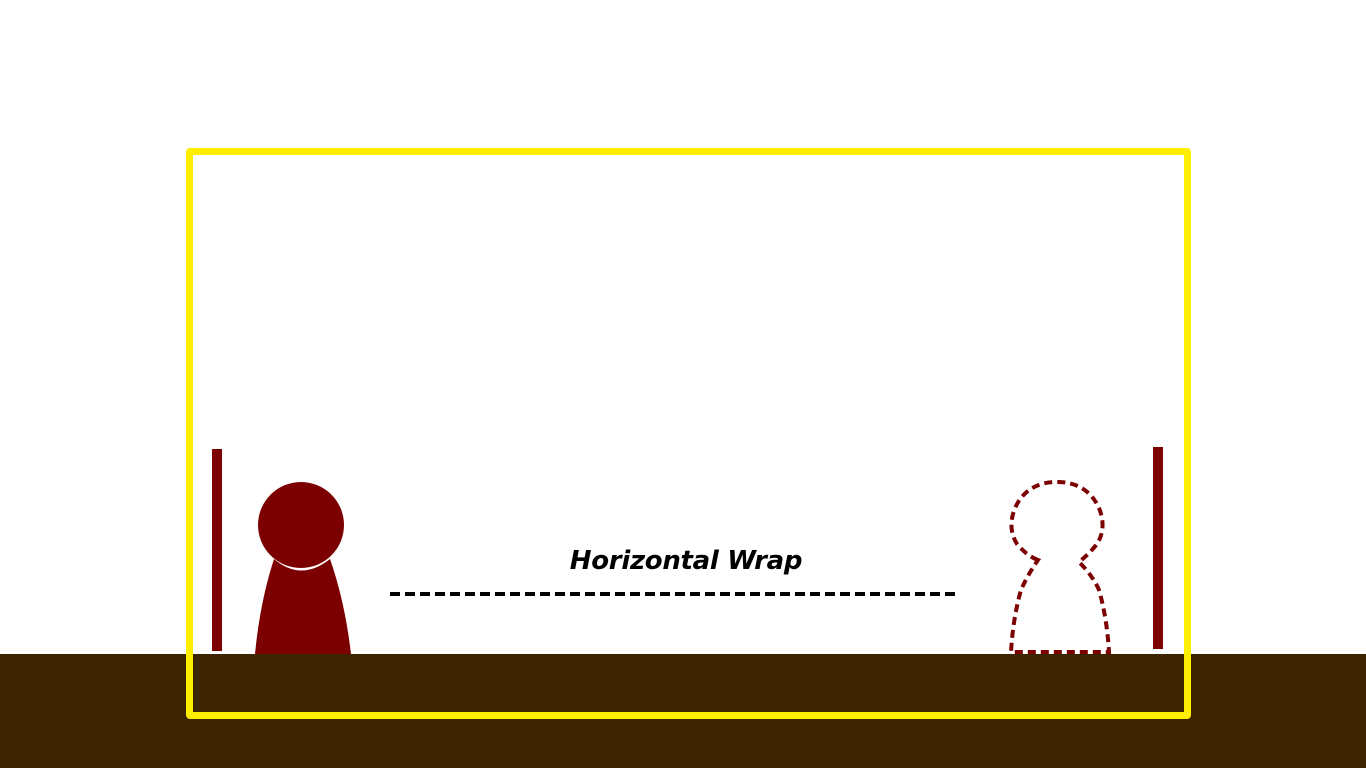  Describe the element at coordinates (1060, 566) in the screenshot. I see `player-ghost-icon` at that location.